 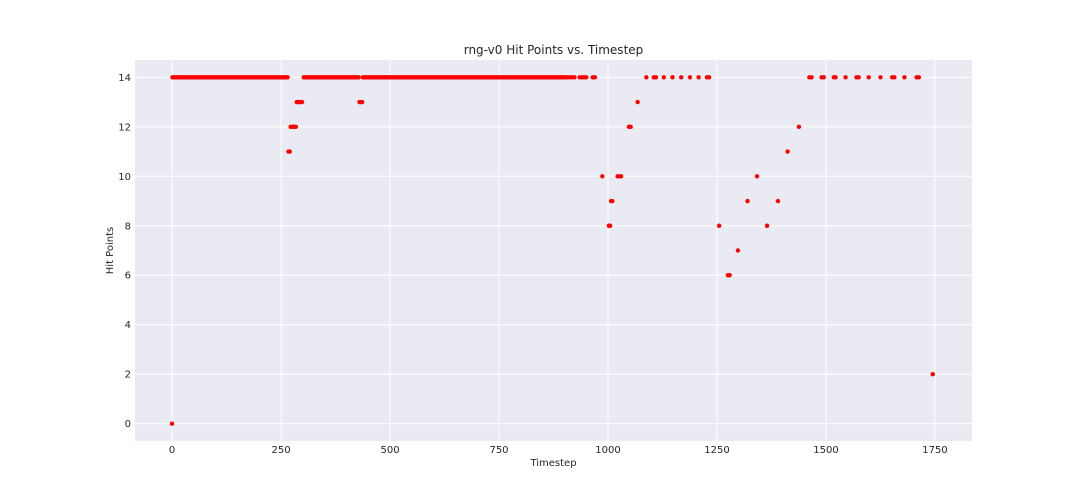 I want to click on x-tick-label: 1250, so click(x=716, y=450).